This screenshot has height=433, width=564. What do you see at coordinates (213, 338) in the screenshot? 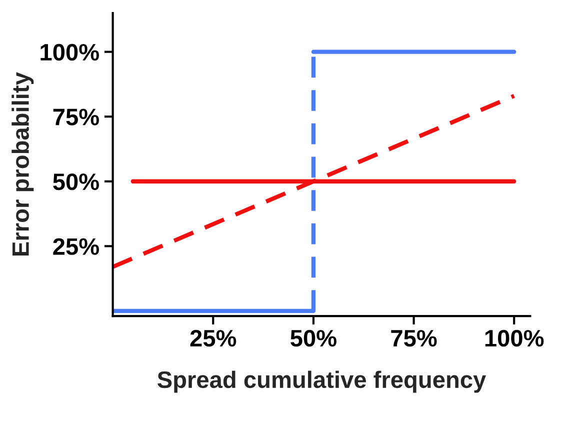
I see `x-tick-label: 25%` at bounding box center [213, 338].